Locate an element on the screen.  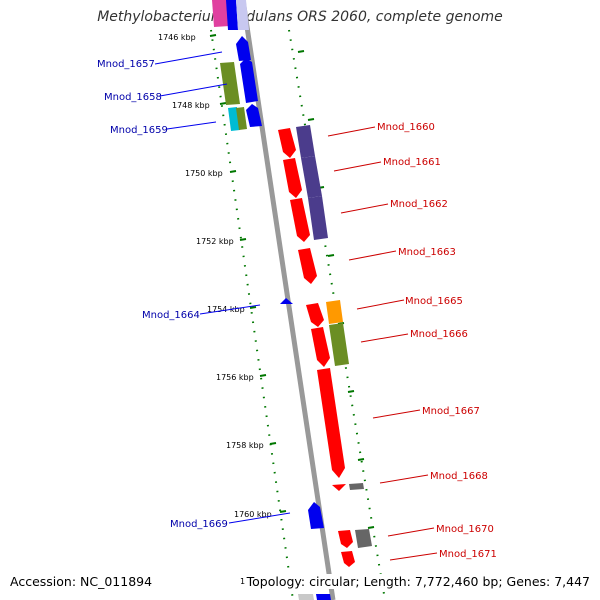
accession-text: Accession: NC_011894 is located at coordinates (81, 581).